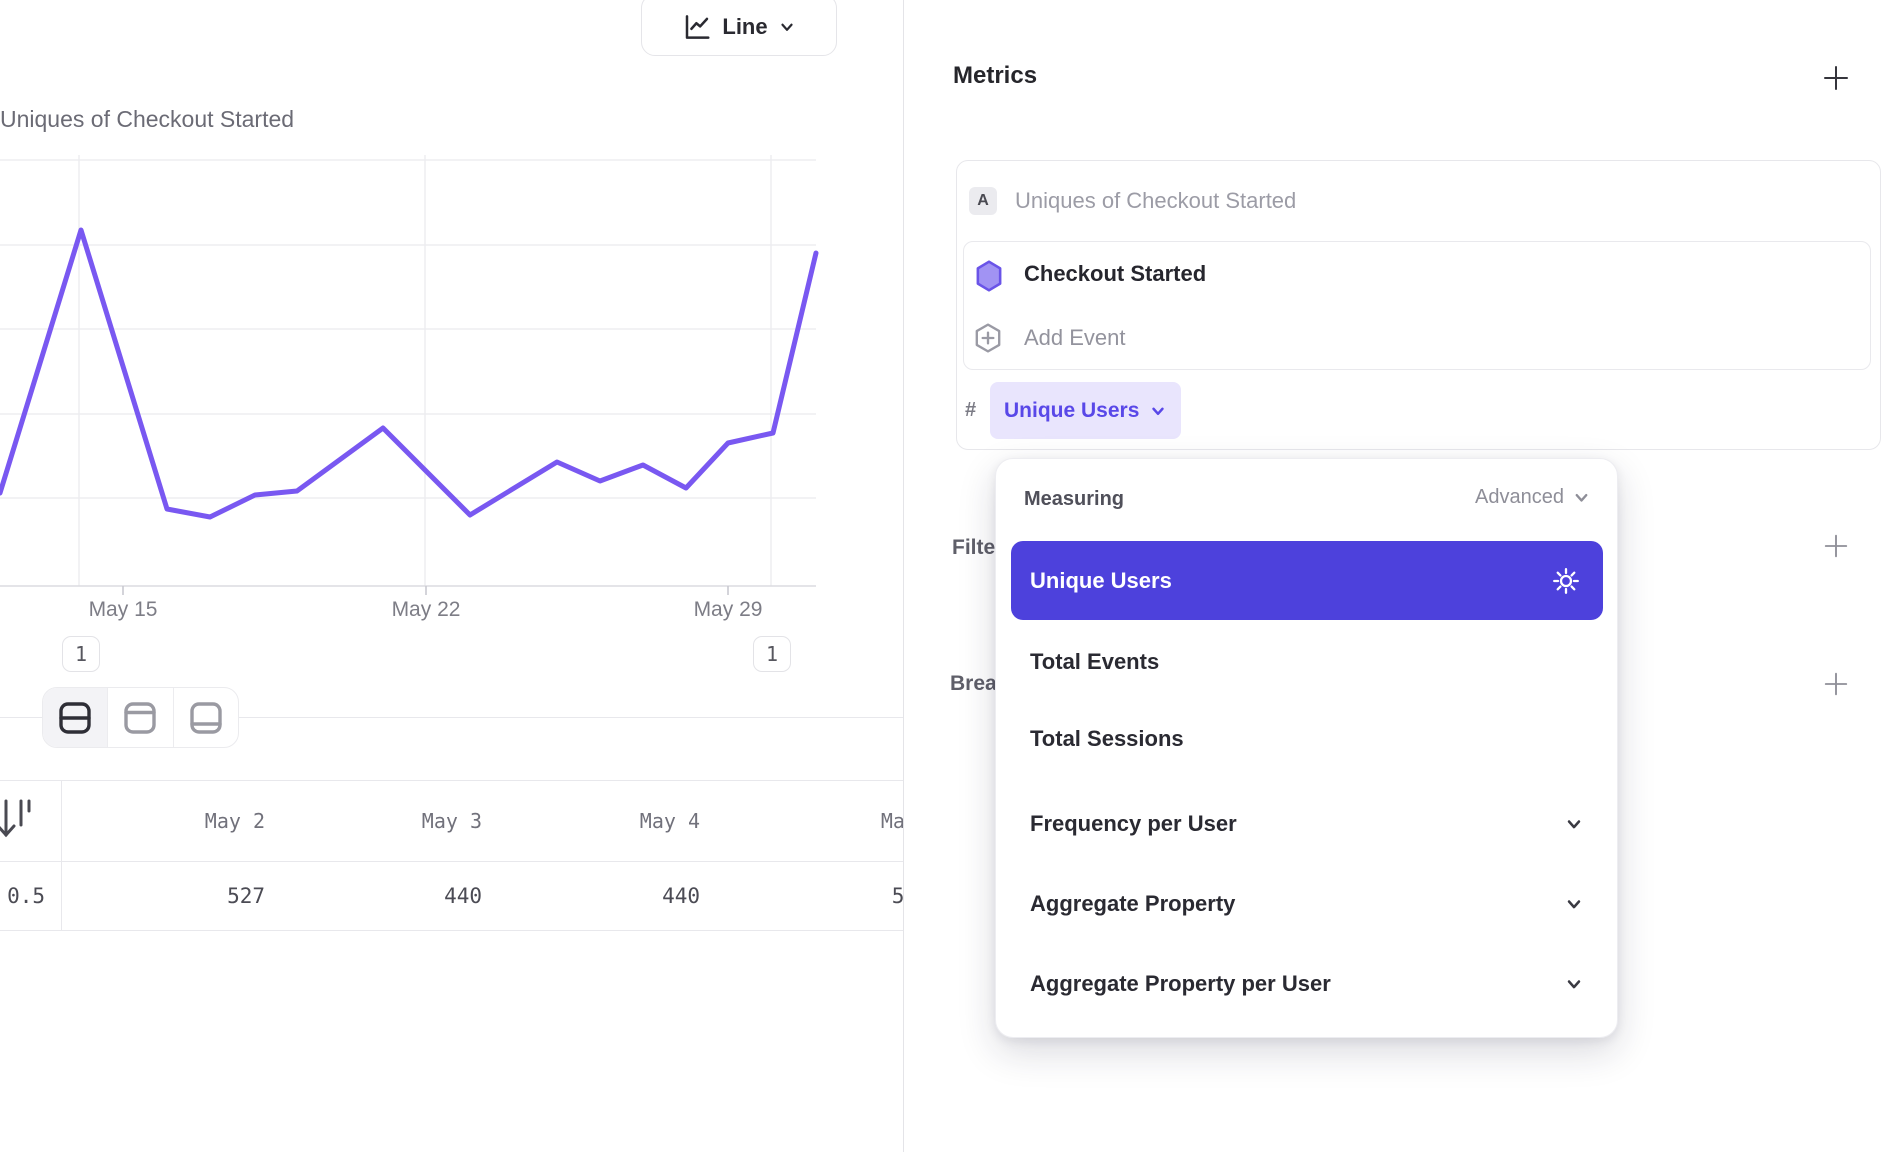 This screenshot has height=1152, width=1898. What do you see at coordinates (1306, 904) in the screenshot?
I see `menu-item-aggregate-property: Aggregate Property` at bounding box center [1306, 904].